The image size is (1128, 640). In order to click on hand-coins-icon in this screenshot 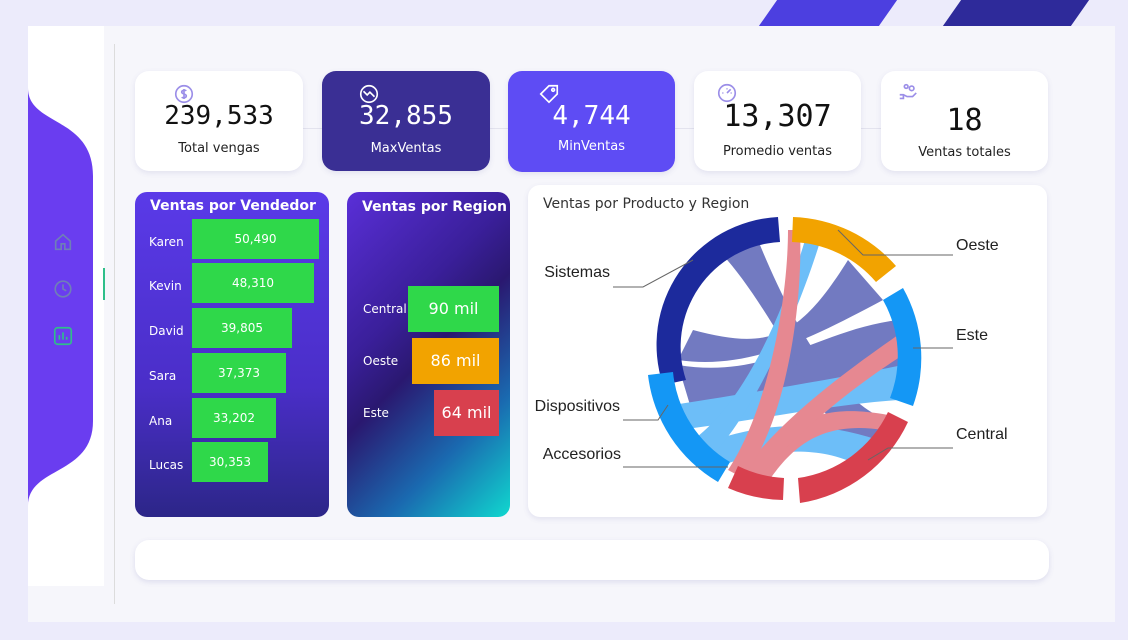, I will do `click(908, 92)`.